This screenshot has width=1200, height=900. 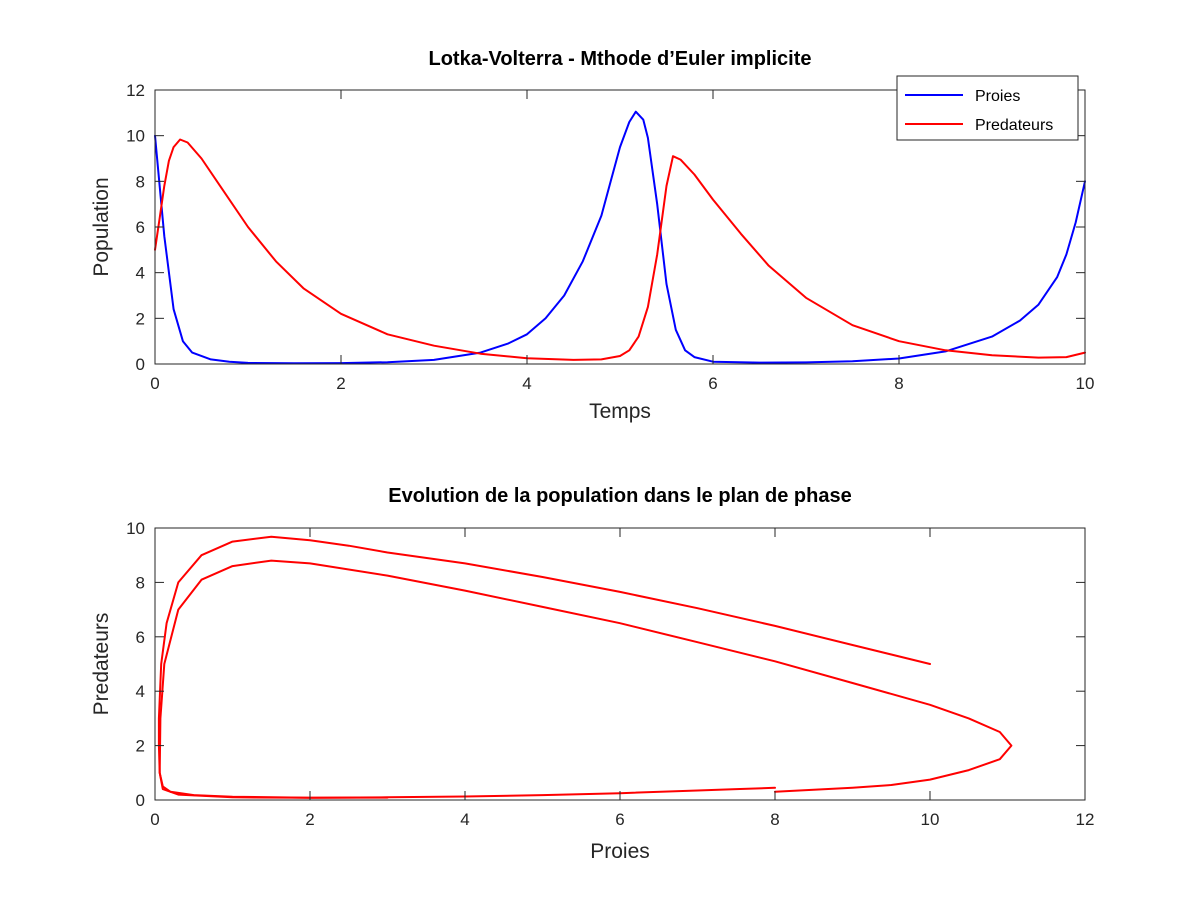 I want to click on legend-label-predateurs: Predateurs, so click(x=1014, y=125).